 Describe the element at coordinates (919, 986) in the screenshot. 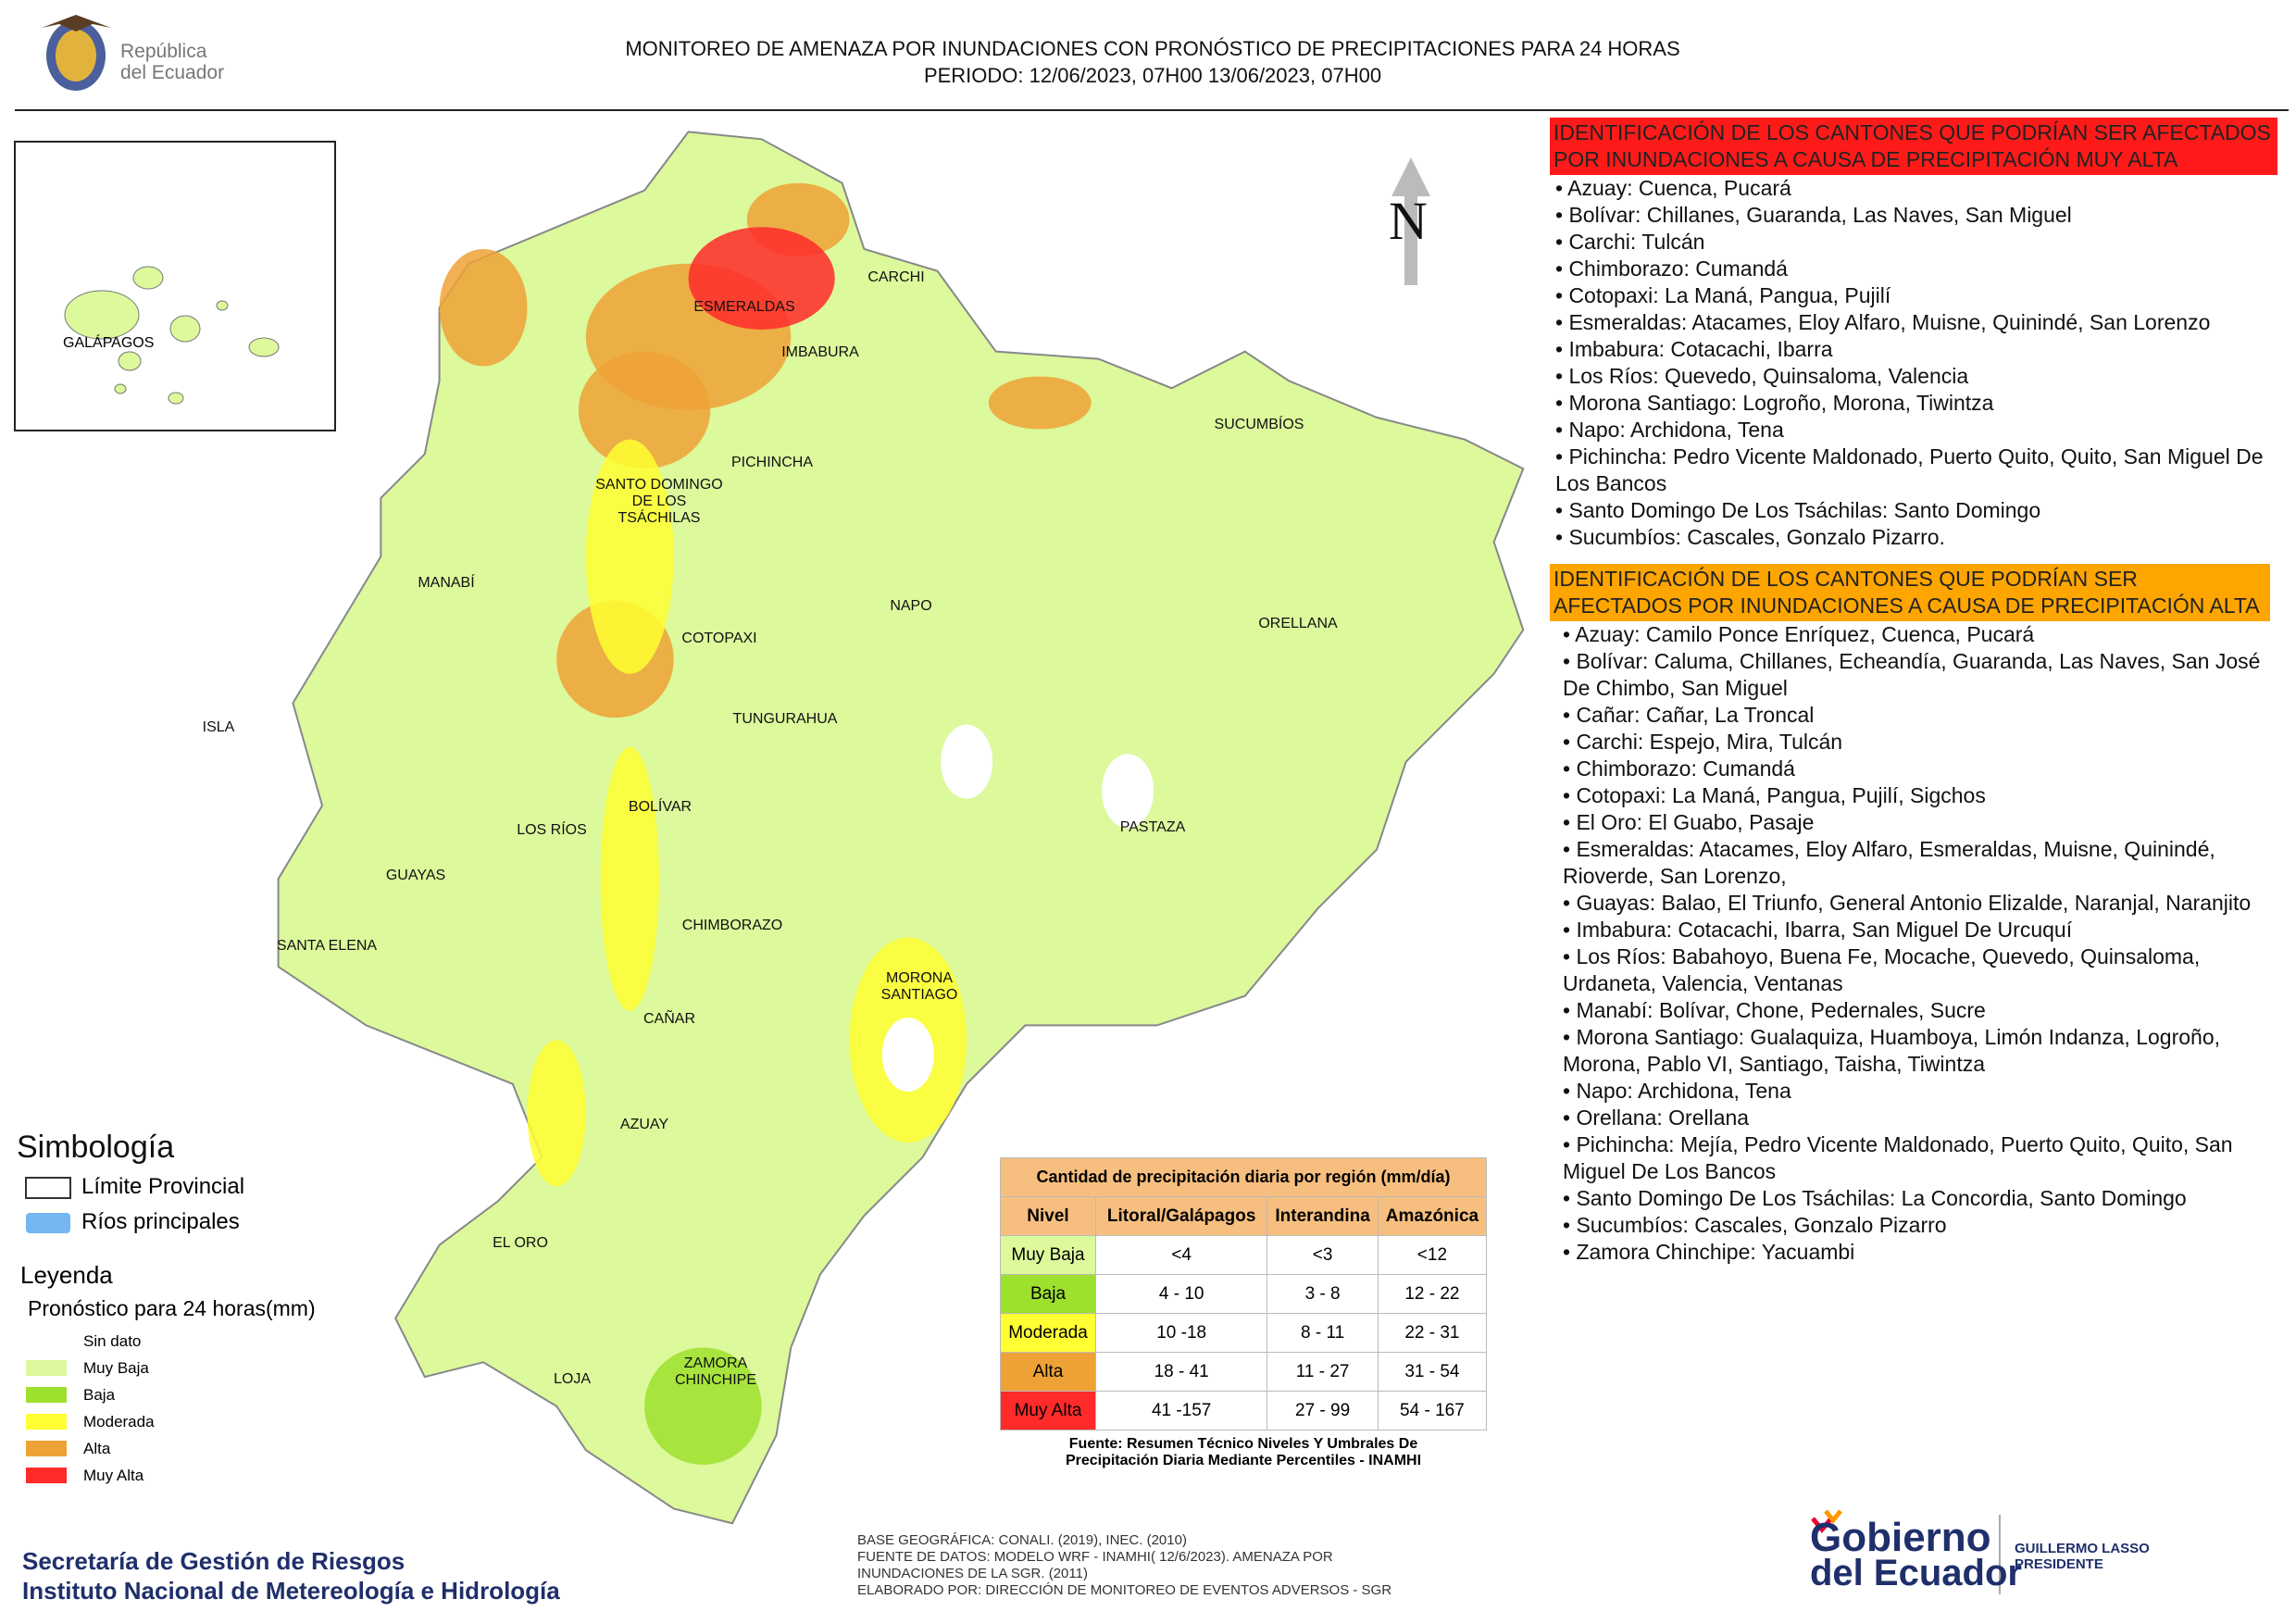

I see `province-label: MORONA SANTIAGO` at that location.